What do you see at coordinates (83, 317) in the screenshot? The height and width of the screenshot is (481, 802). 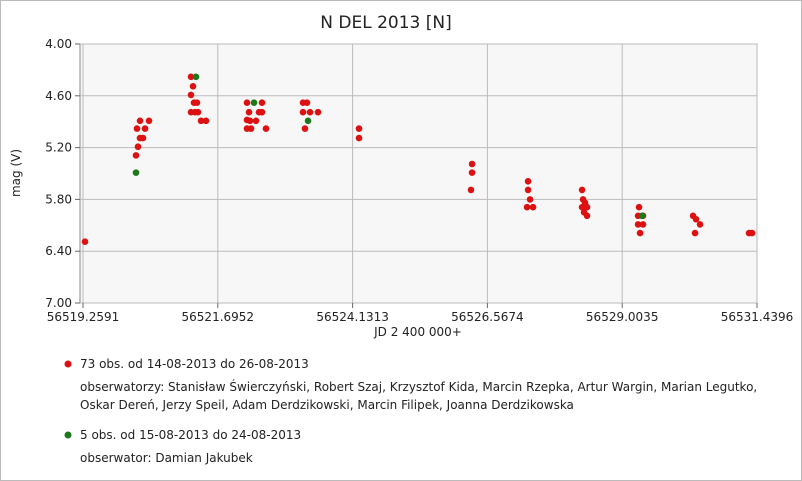 I see `x-tick-label: 56519.2591` at bounding box center [83, 317].